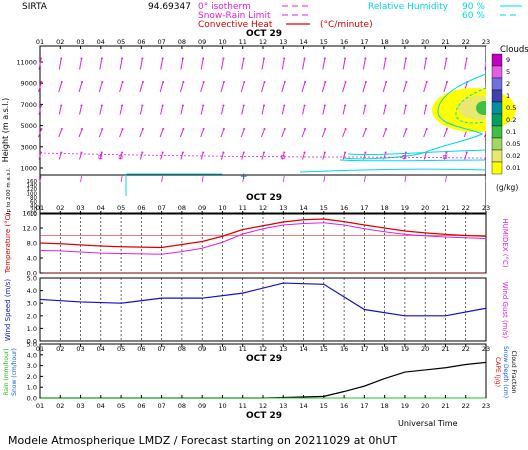  Describe the element at coordinates (244, 177) in the screenshot. I see `cross-marker: +` at that location.